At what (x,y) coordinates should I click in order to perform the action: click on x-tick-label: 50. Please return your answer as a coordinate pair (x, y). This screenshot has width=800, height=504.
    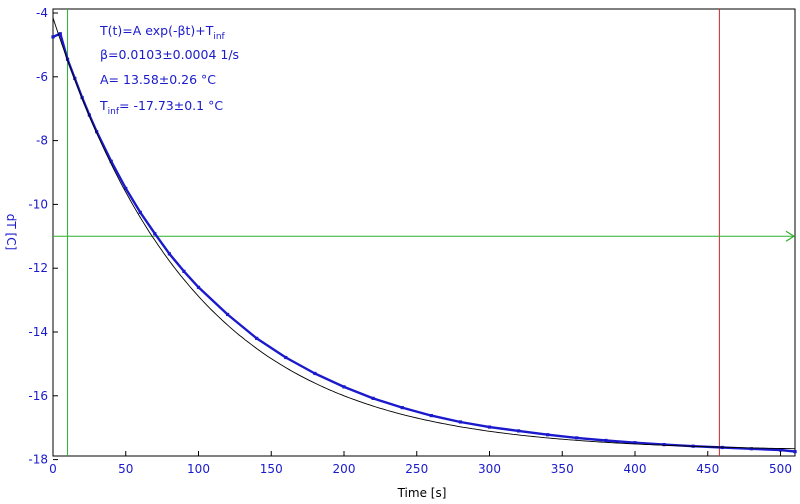
    Looking at the image, I should click on (125, 469).